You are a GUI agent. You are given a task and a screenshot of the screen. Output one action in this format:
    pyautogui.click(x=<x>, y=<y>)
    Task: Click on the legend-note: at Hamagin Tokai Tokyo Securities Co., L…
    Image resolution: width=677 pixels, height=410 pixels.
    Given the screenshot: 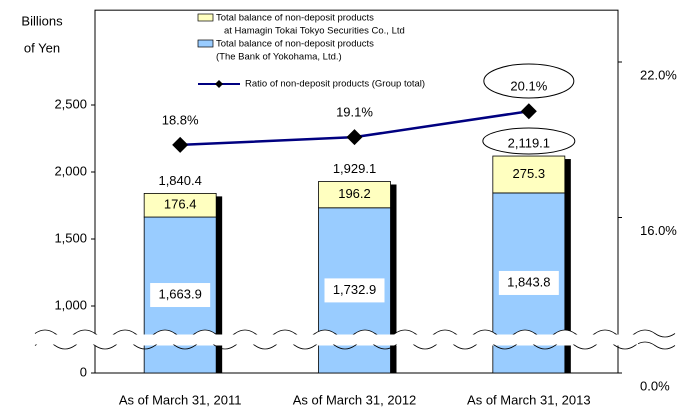 What is the action you would take?
    pyautogui.click(x=314, y=31)
    